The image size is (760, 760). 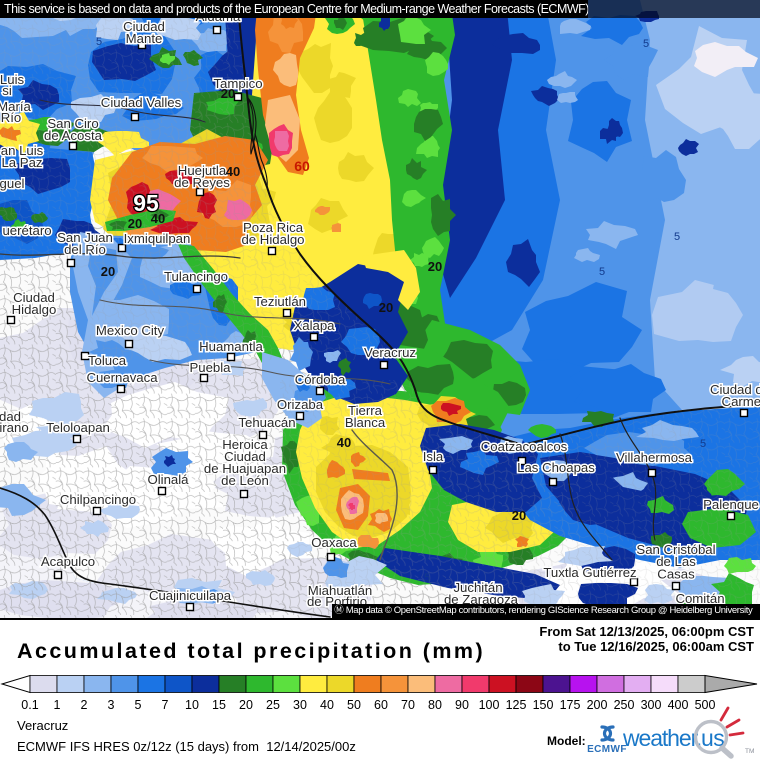 What do you see at coordinates (334, 542) in the screenshot?
I see `svg-text: Oaxaca` at bounding box center [334, 542].